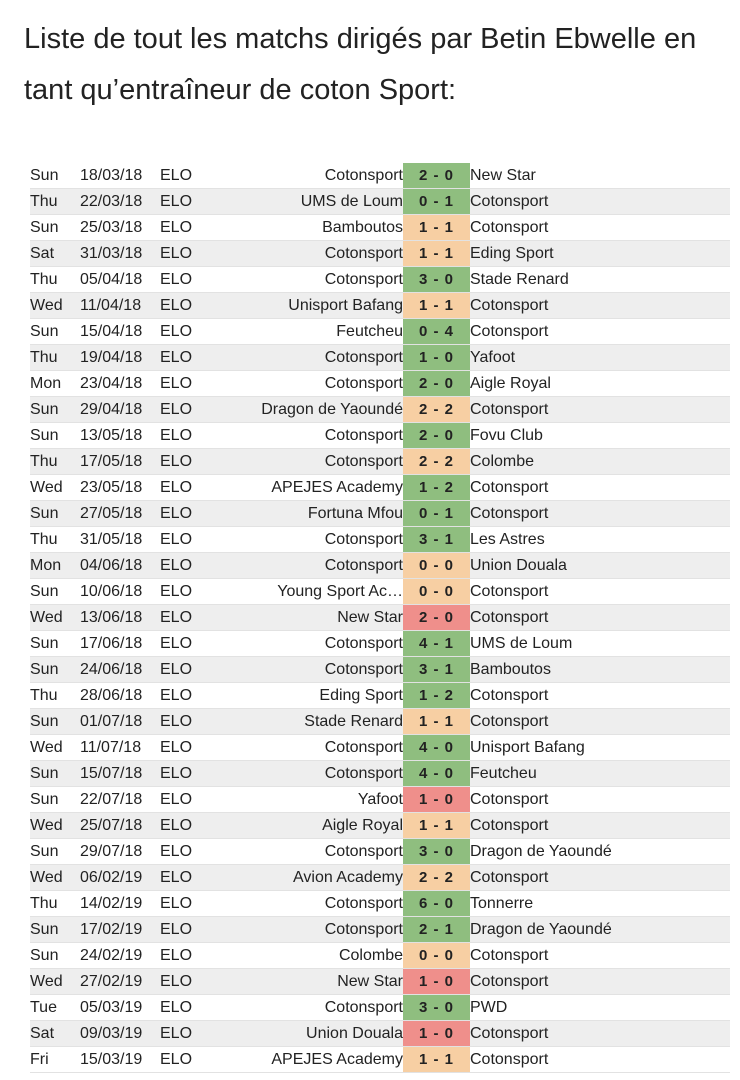  I want to click on match-row: Thu 14/02/19 ELO Cotonsport 6 - 0 Tonnerre, so click(380, 903).